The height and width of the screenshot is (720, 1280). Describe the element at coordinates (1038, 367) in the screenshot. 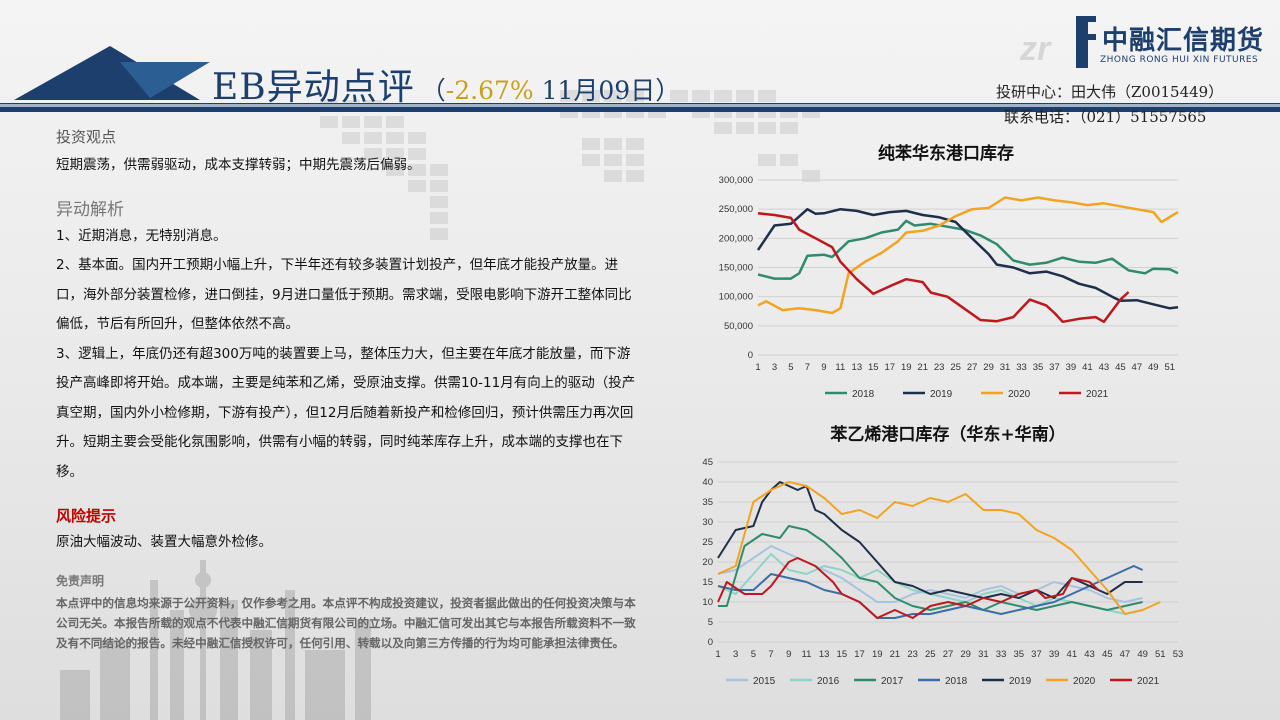

I see `x-tick-label: 35` at that location.